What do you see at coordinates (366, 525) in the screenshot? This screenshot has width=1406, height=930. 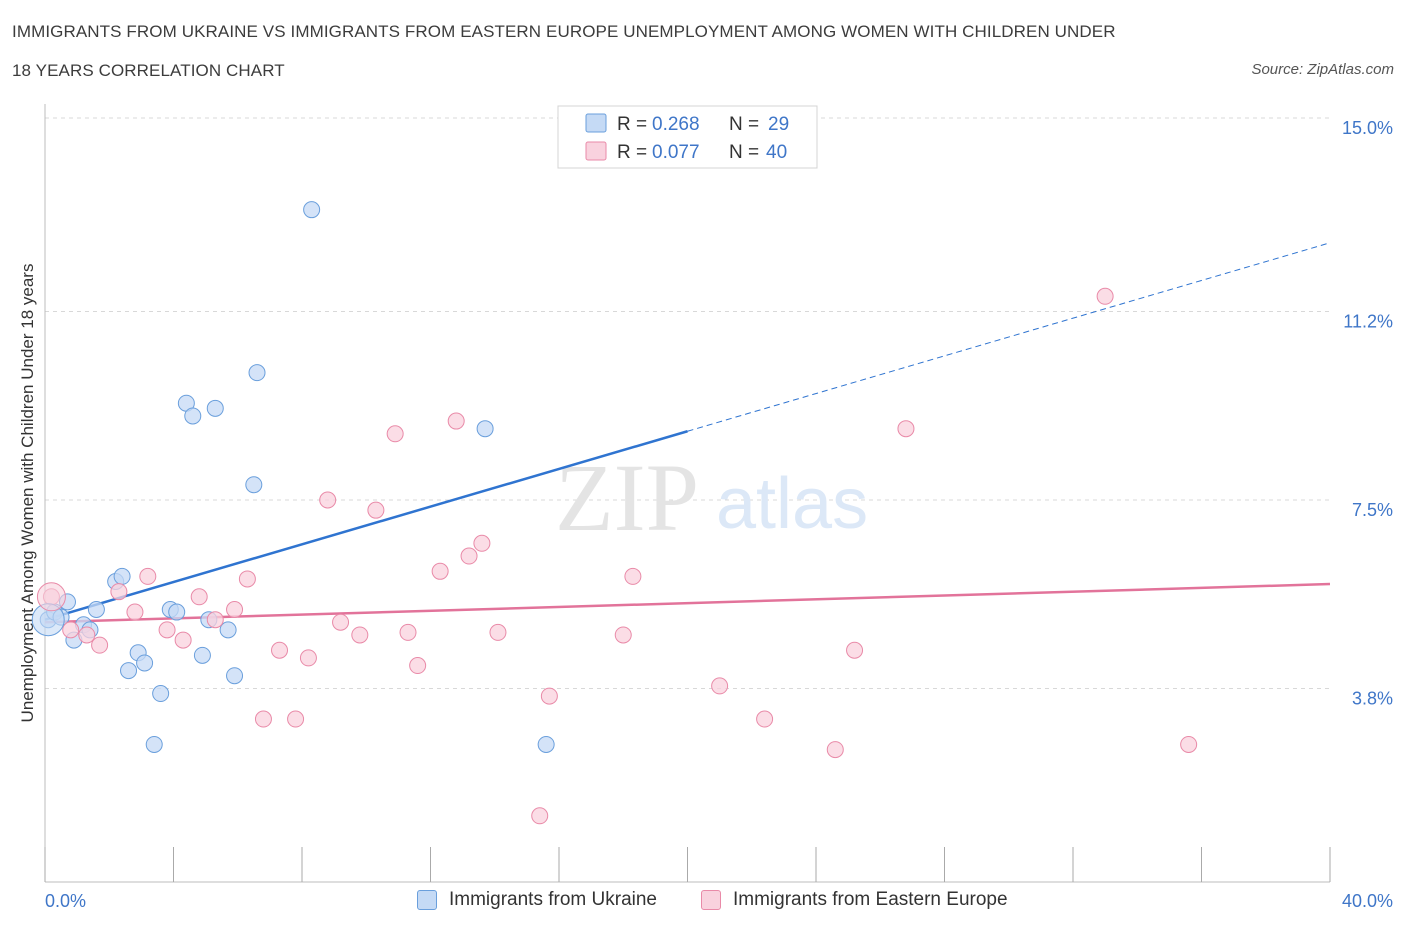 I see `trend-line-ukraine` at bounding box center [366, 525].